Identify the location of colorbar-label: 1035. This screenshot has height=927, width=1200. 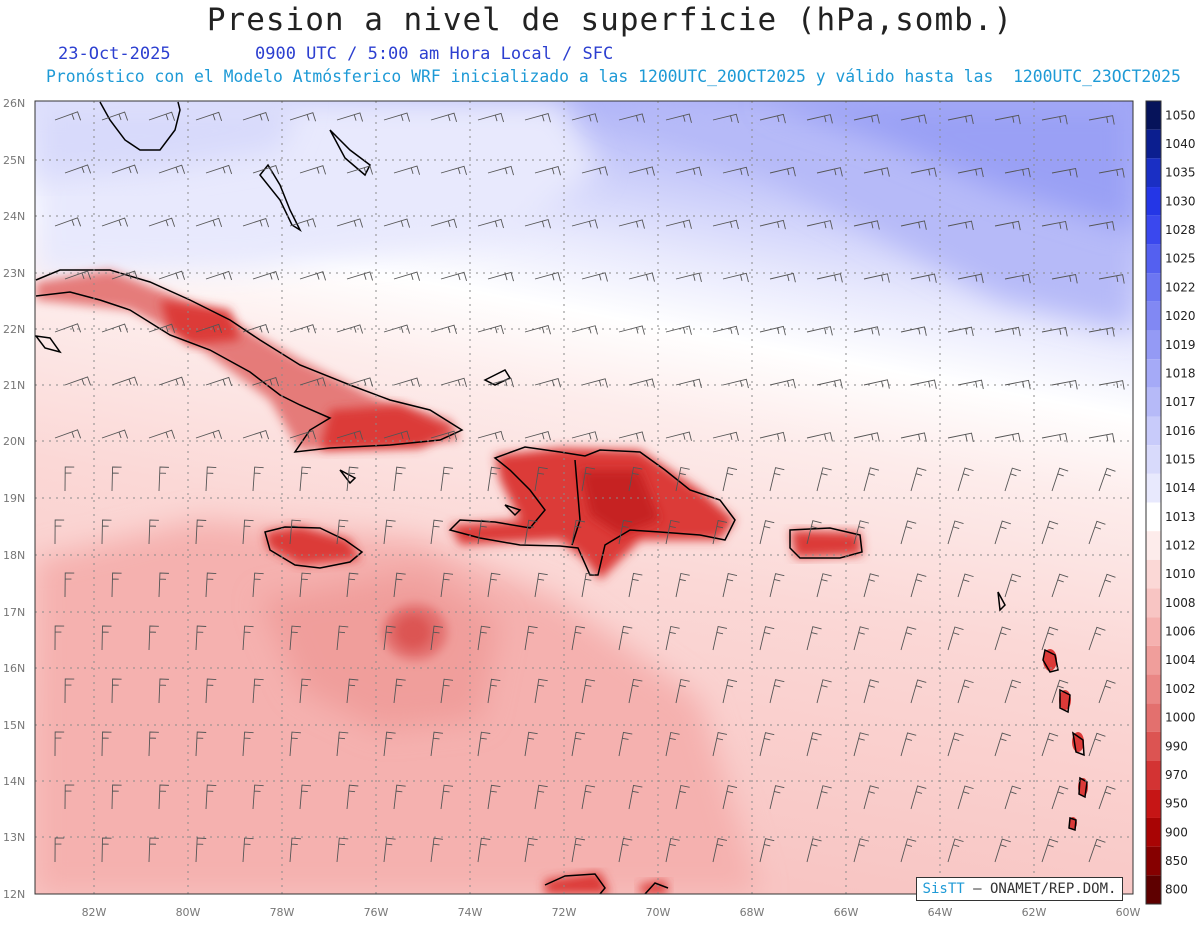
(1180, 173).